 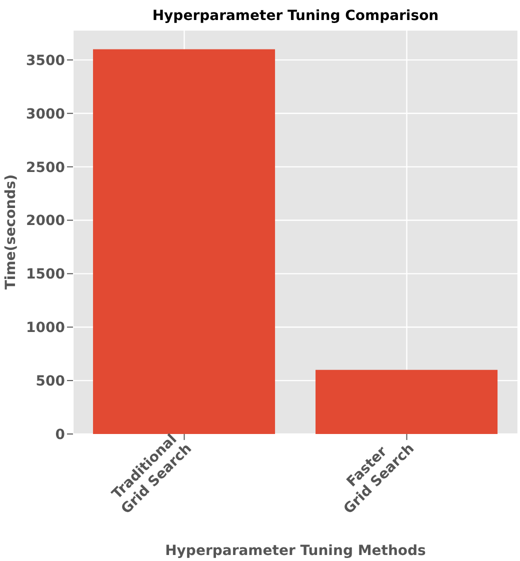 What do you see at coordinates (46, 168) in the screenshot?
I see `y-tick-label: 2500` at bounding box center [46, 168].